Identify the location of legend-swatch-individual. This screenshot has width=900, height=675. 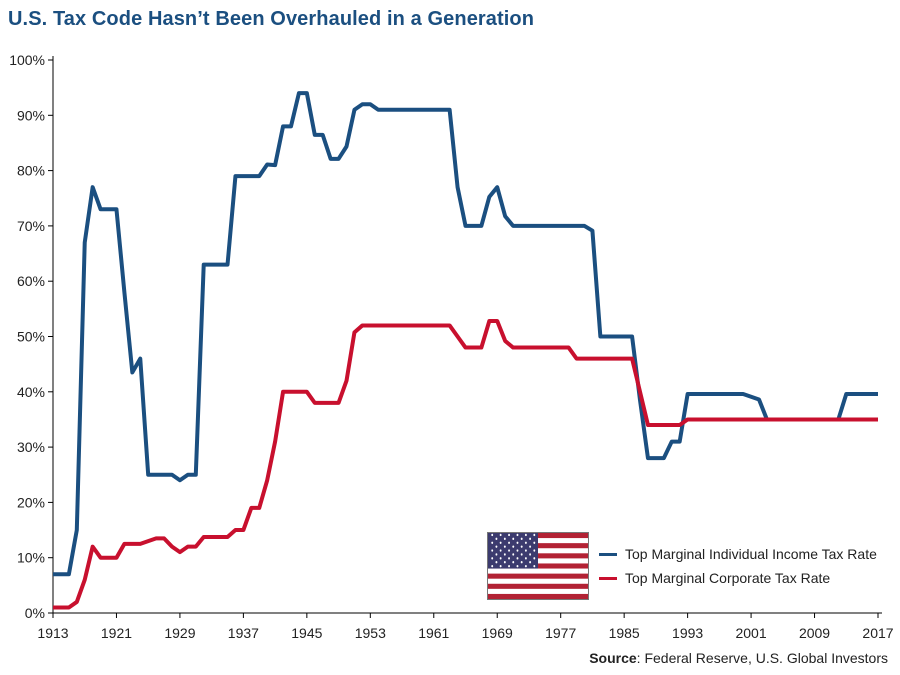
(608, 554).